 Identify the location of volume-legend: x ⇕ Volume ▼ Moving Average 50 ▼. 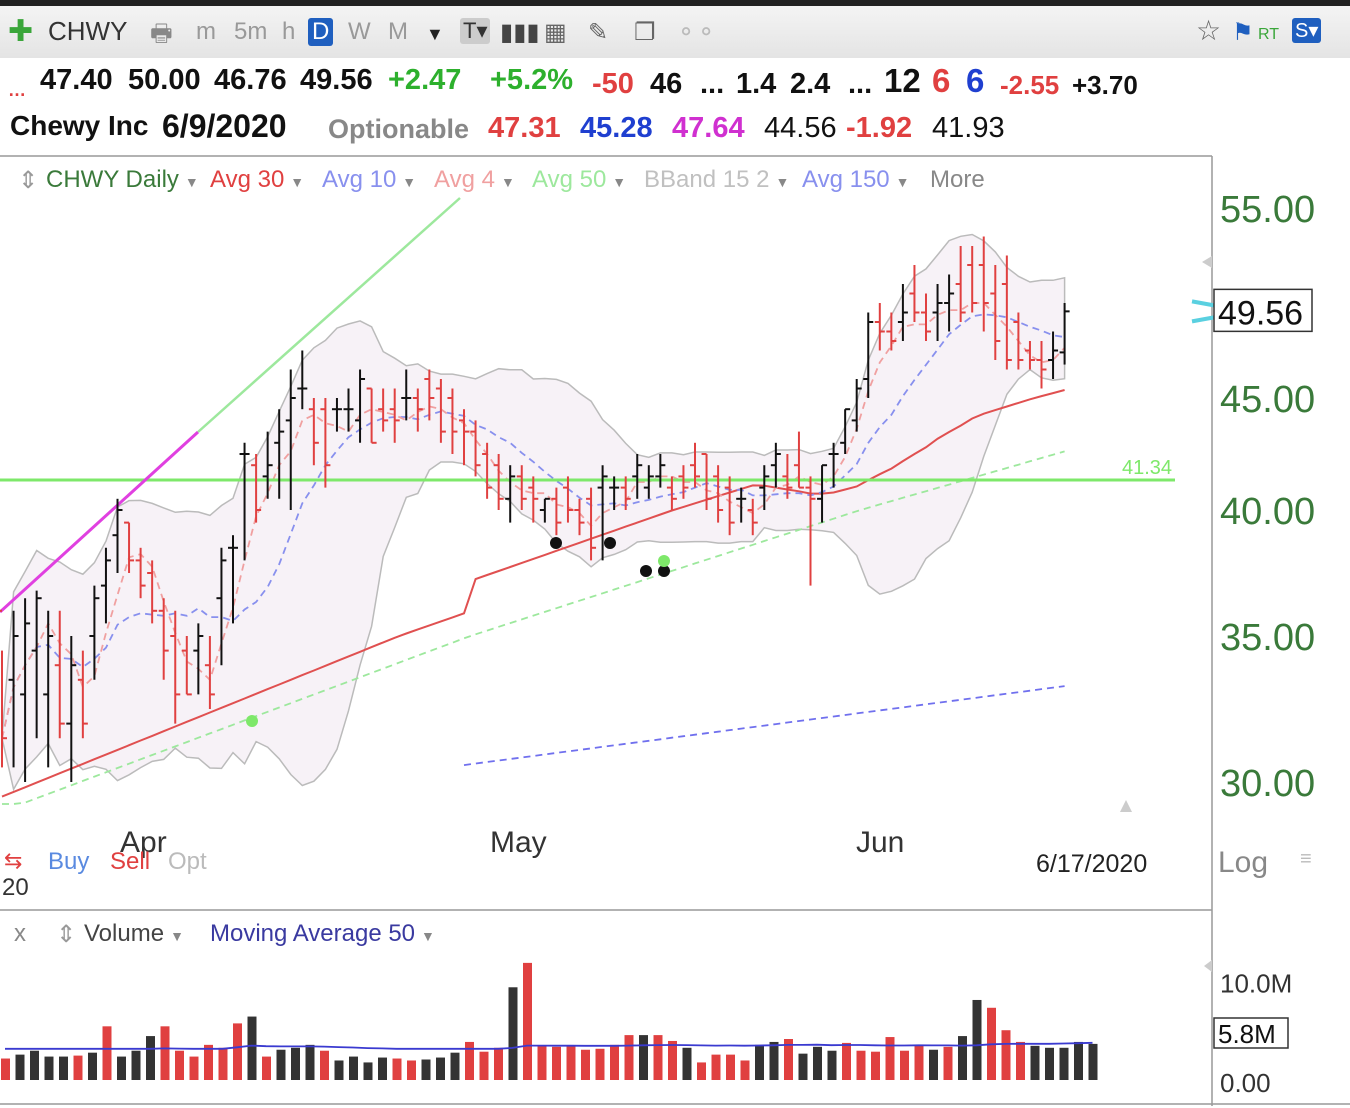
(605, 936).